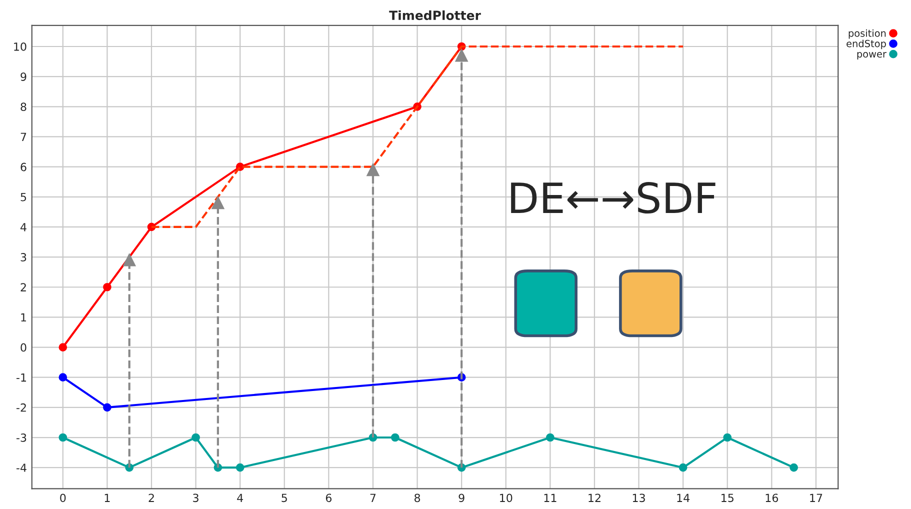 Image resolution: width=911 pixels, height=509 pixels. What do you see at coordinates (23, 287) in the screenshot?
I see `y-tick-label: 2` at bounding box center [23, 287].